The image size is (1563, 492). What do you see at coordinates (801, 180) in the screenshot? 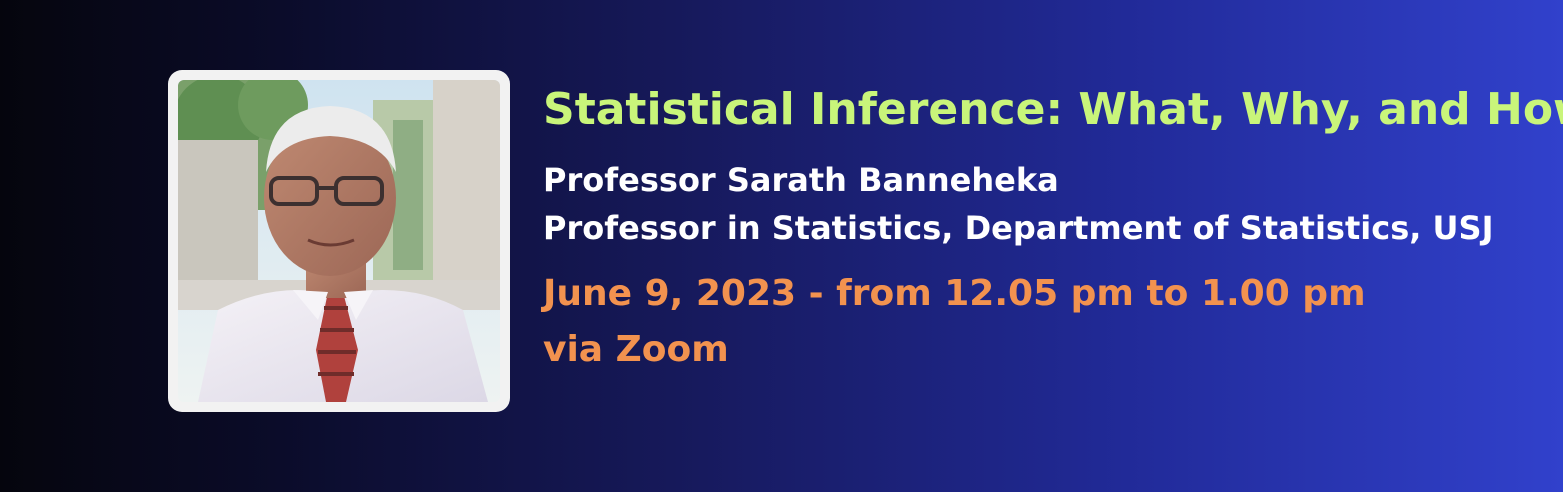
I see `speaker-name: Professor Sarath Banneheka` at bounding box center [801, 180].